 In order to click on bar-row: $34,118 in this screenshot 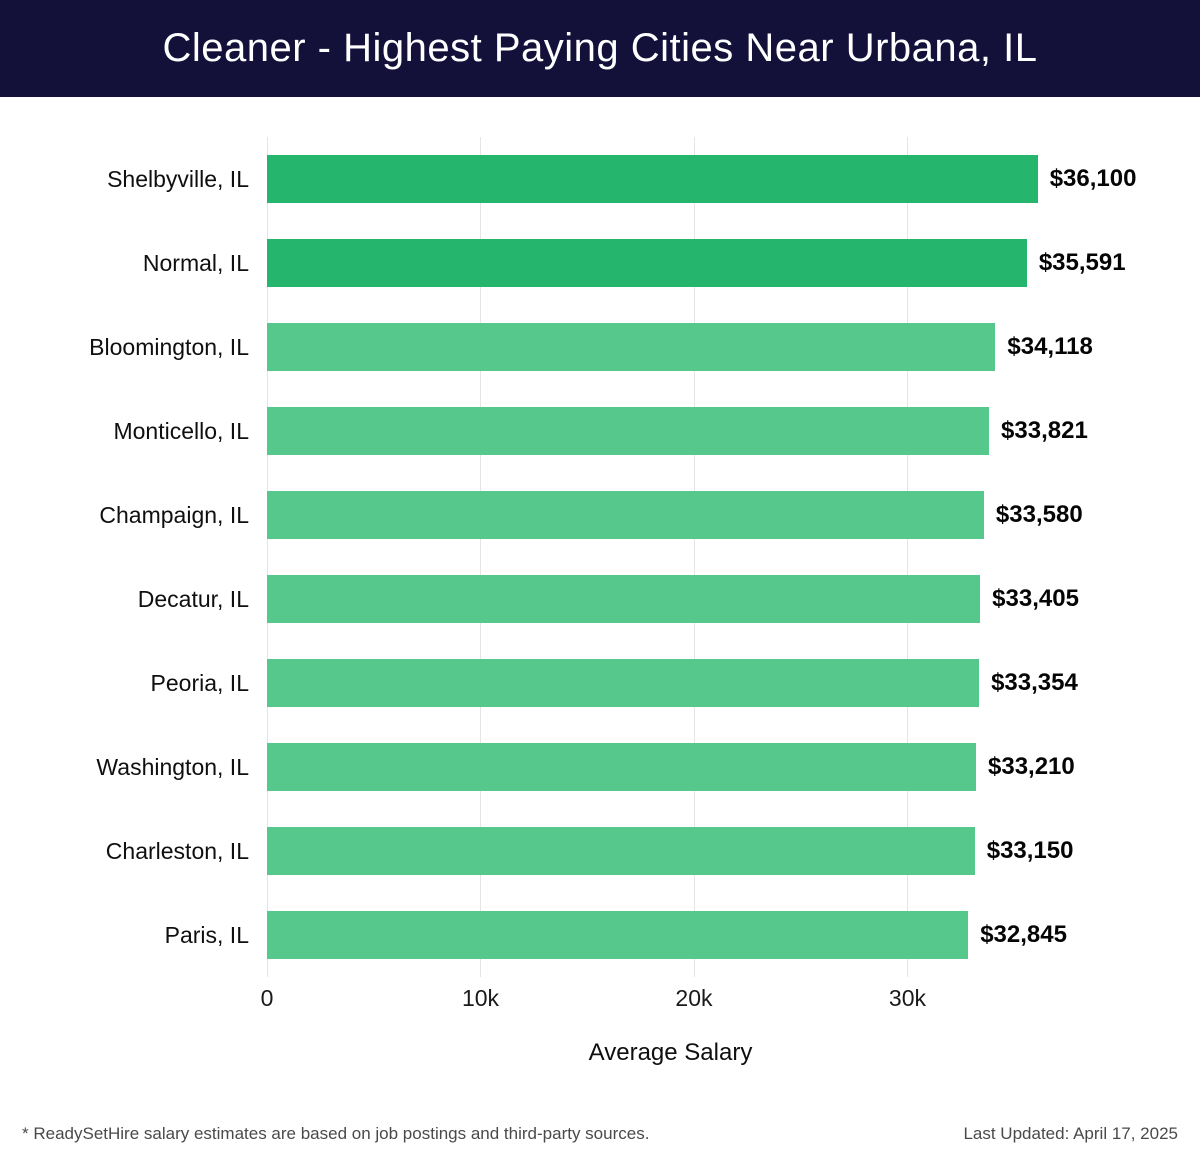, I will do `click(680, 347)`.